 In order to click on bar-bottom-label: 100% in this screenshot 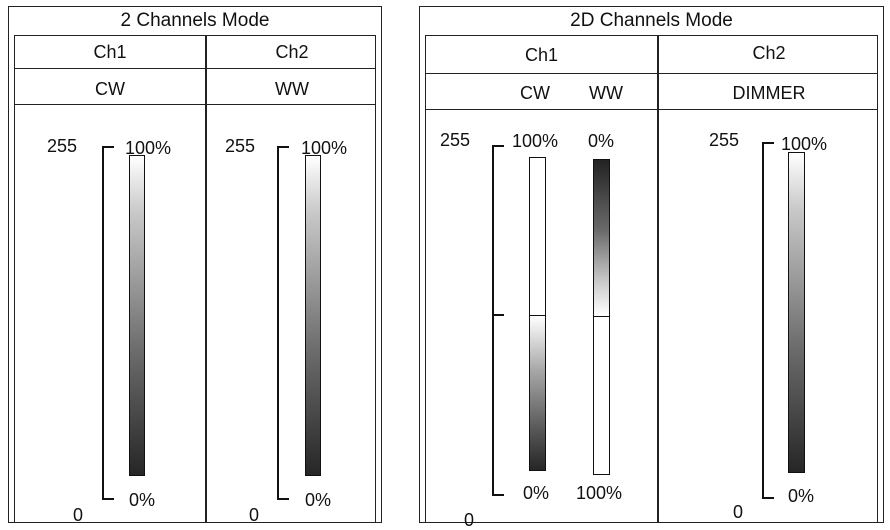, I will do `click(599, 493)`.